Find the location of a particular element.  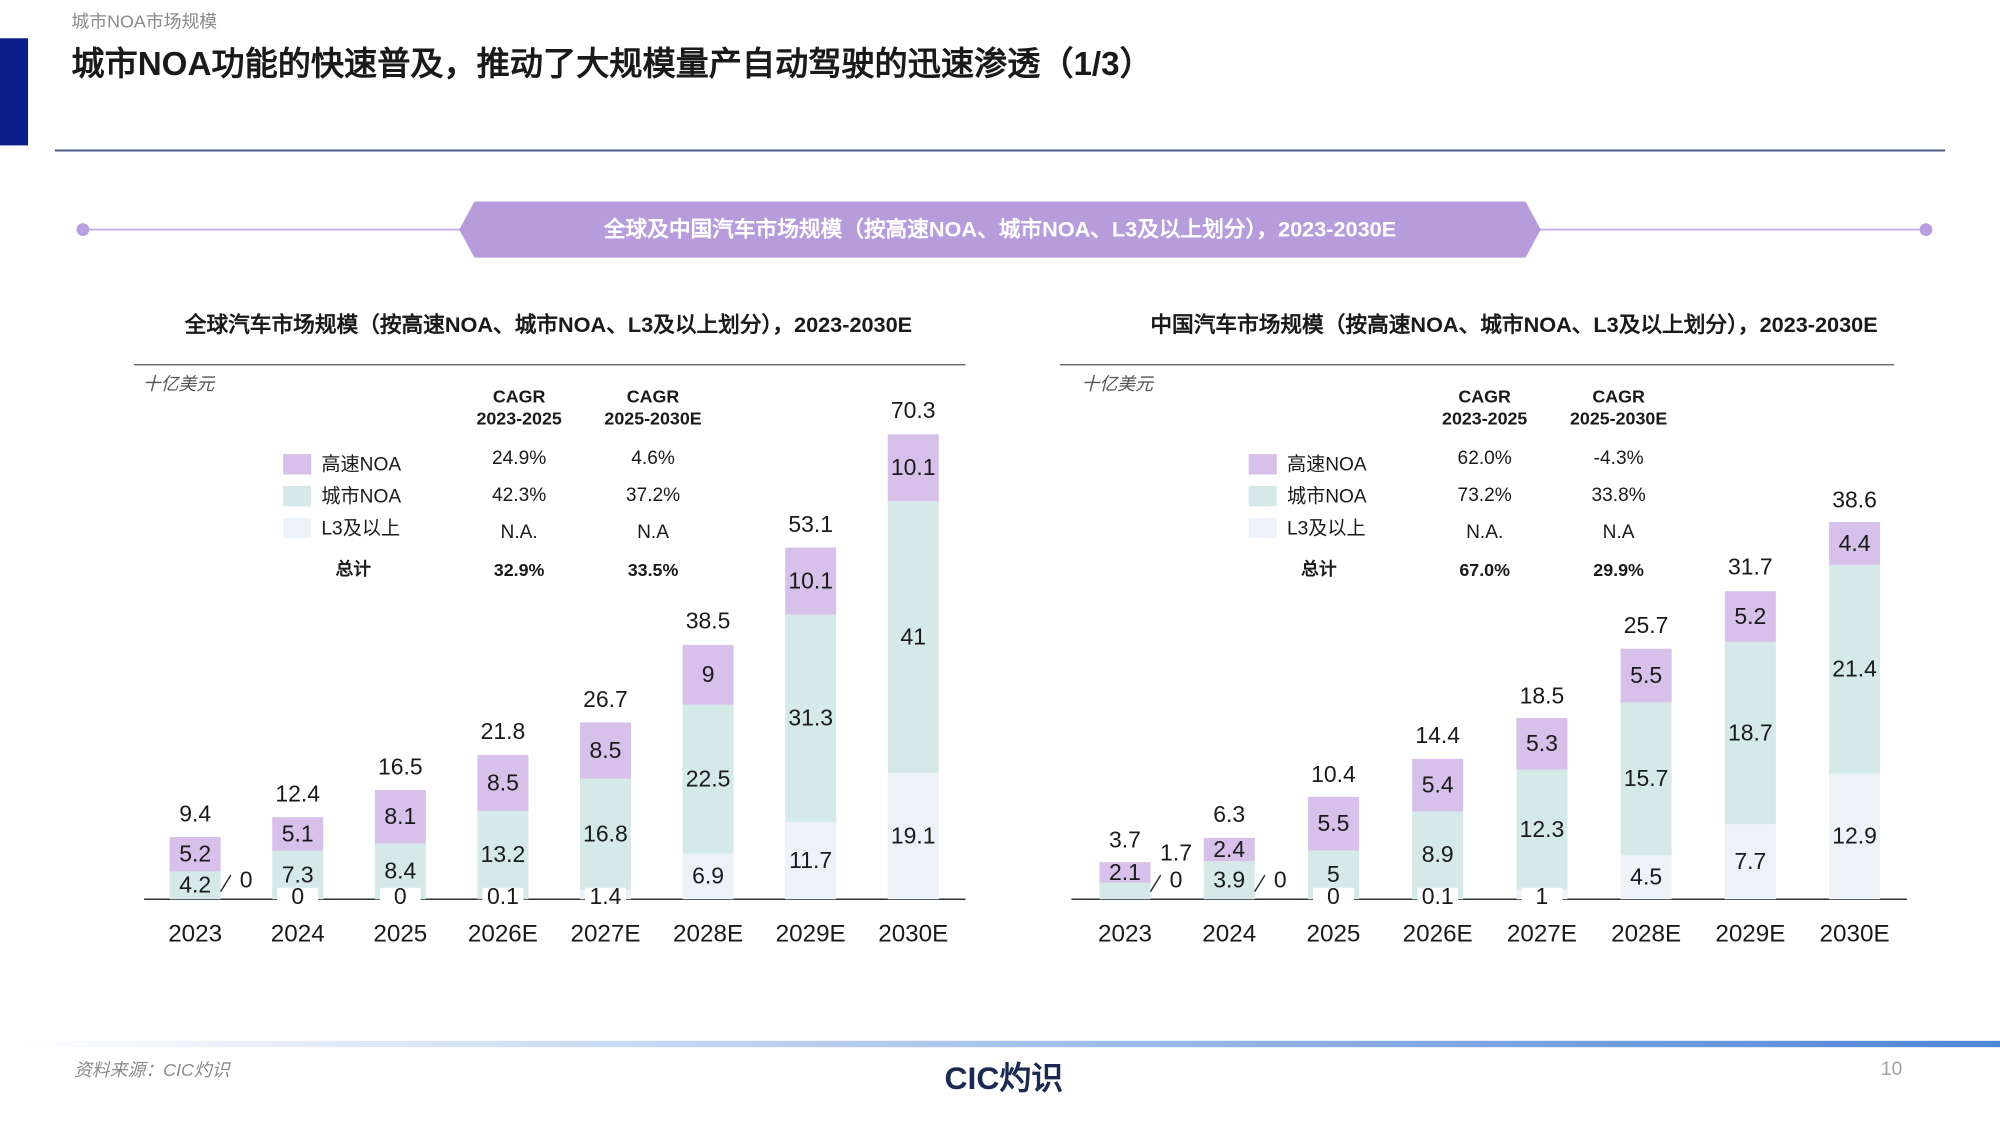

banner is located at coordinates (1000, 229).